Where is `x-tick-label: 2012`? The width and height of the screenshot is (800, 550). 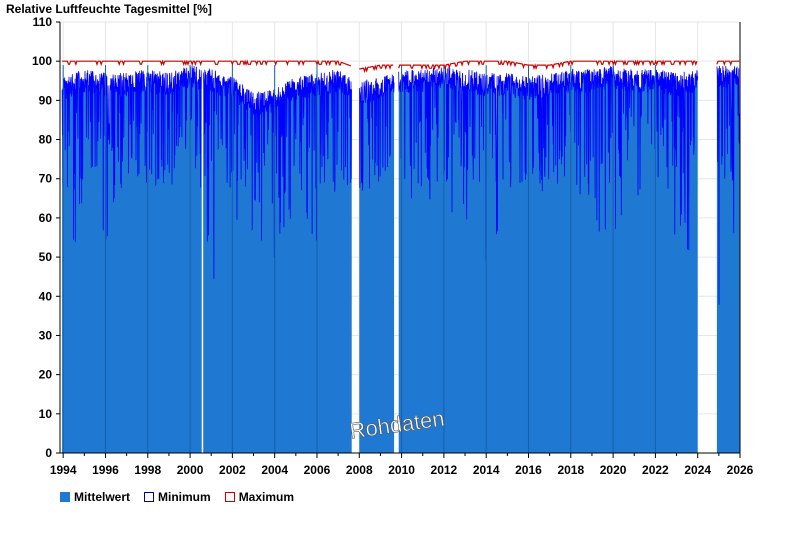 x-tick-label: 2012 is located at coordinates (444, 470).